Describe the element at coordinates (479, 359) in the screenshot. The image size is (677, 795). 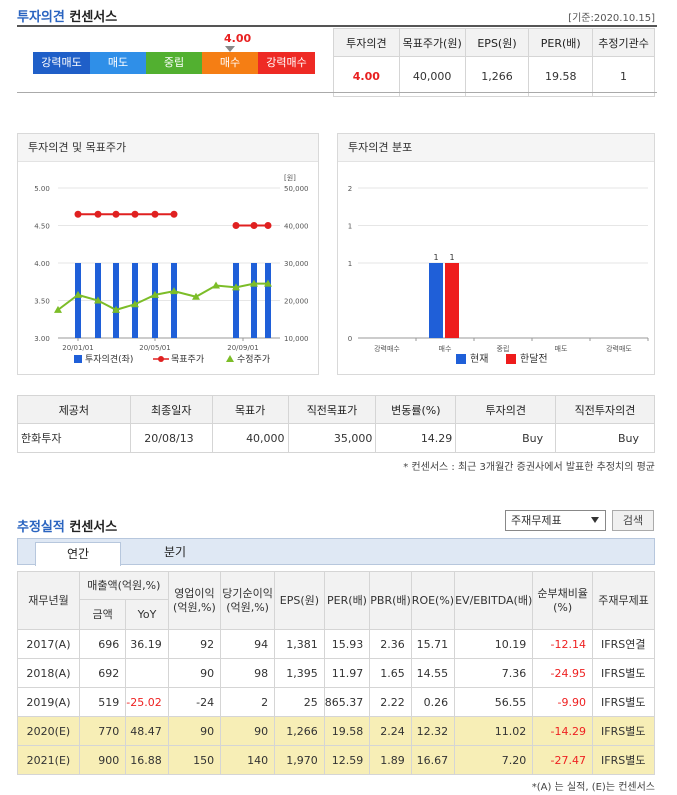
I see `legend-label: 현재` at that location.